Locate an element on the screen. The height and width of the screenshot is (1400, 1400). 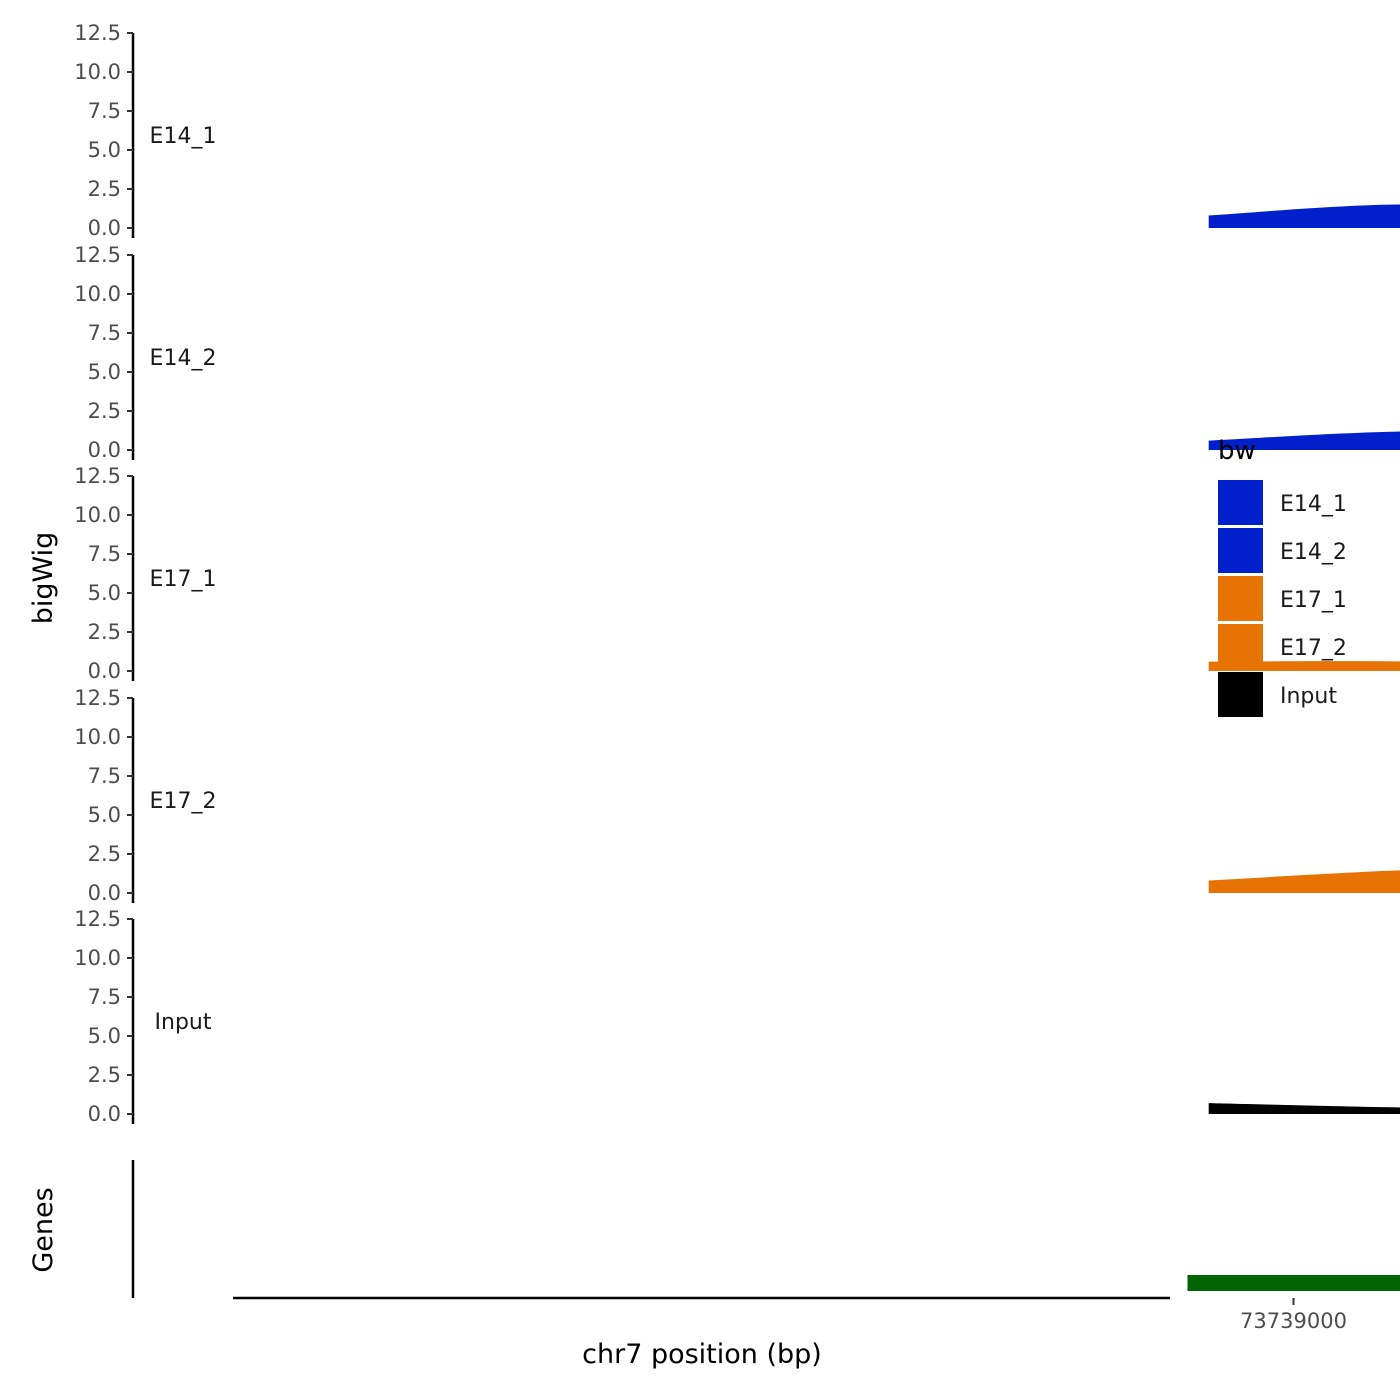
track-E14_1: 0.0 2.5 5.0 7.5 10.0 12.5 E14_1 is located at coordinates (737, 130).